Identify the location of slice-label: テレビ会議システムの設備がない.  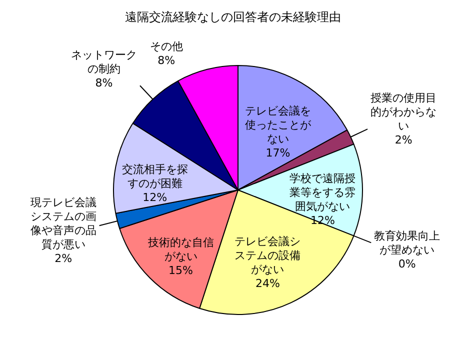
(267, 255).